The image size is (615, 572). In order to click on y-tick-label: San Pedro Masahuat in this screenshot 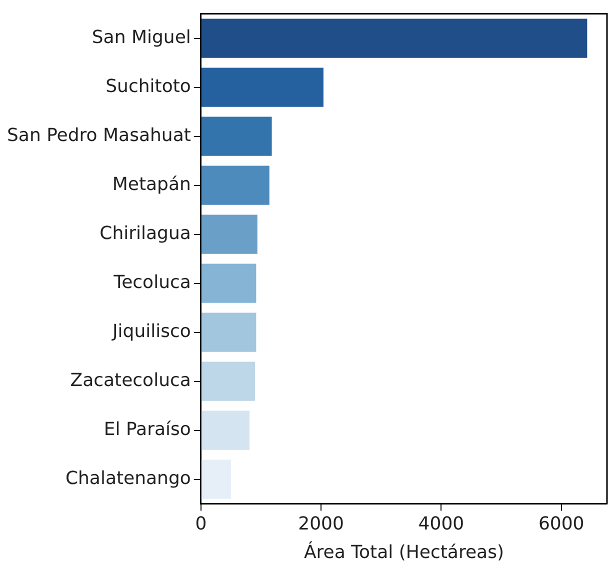, I will do `click(98, 135)`.